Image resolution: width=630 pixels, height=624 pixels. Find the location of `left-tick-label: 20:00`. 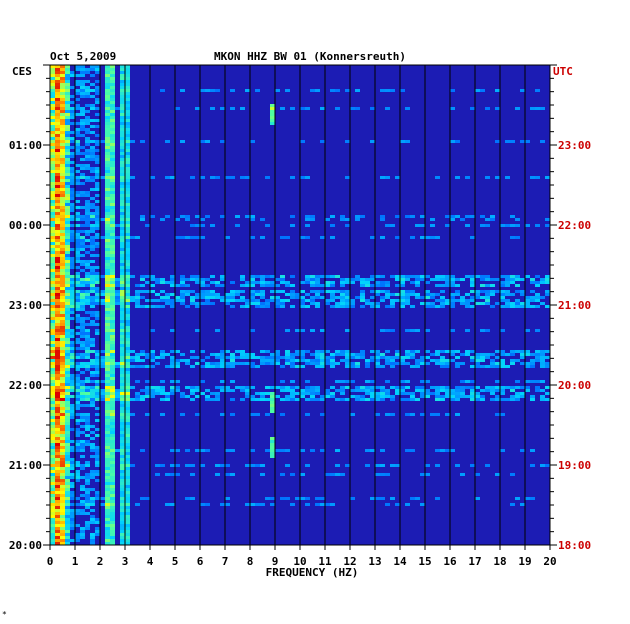

left-tick-label: 20:00 is located at coordinates (25, 545).